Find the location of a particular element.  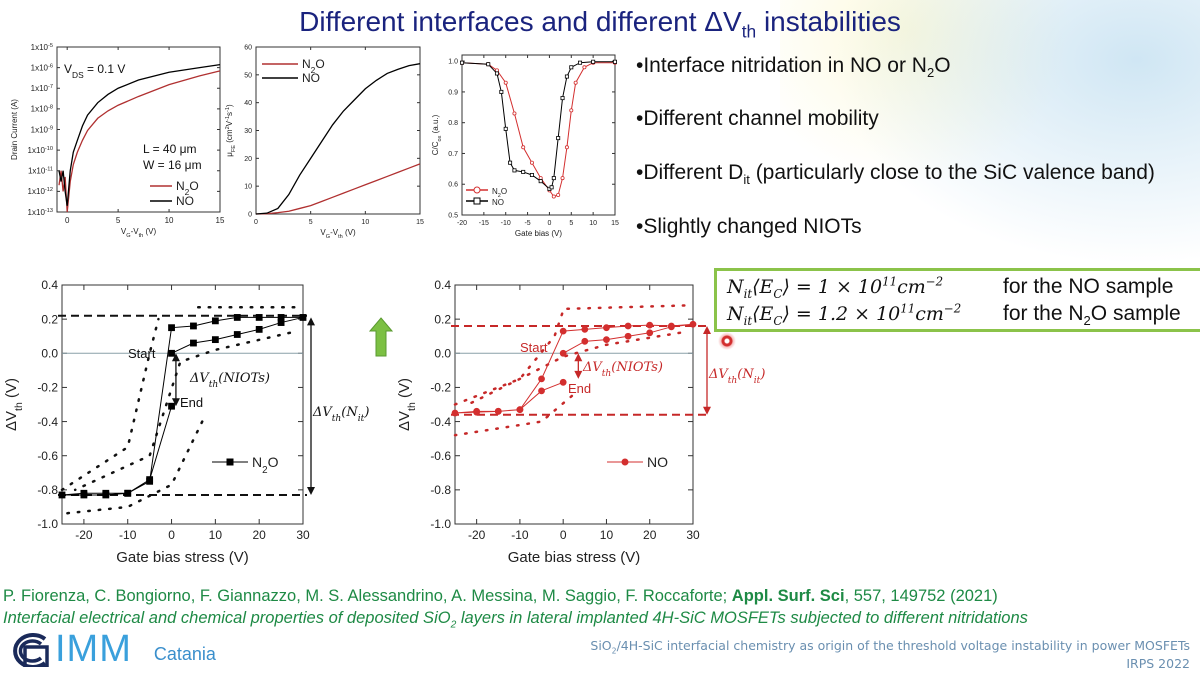

y-tick-label: 0.2 is located at coordinates (442, 319).